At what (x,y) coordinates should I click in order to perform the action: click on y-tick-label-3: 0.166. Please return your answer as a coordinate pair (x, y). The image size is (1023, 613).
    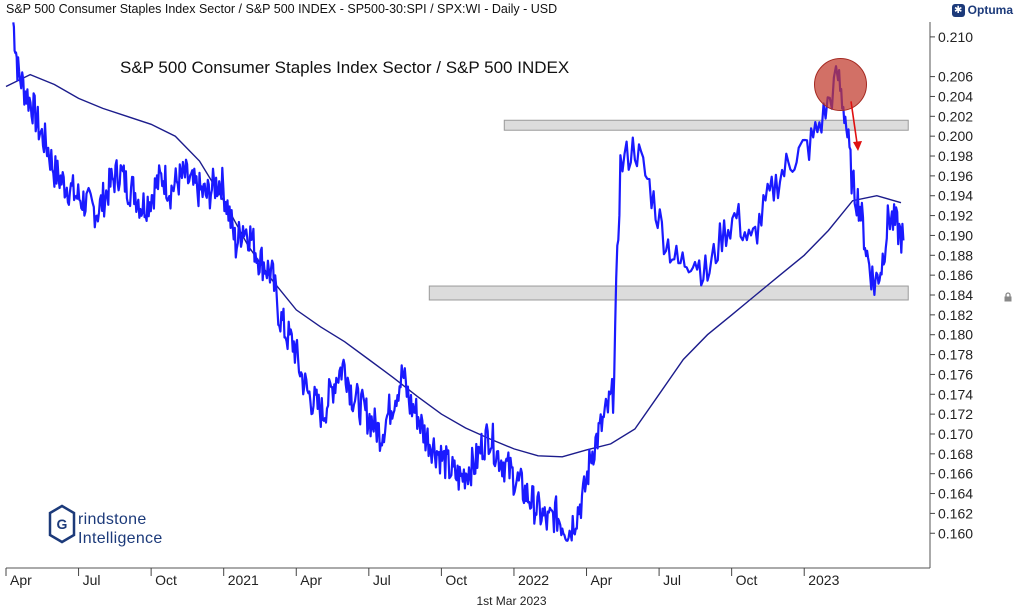
    Looking at the image, I should click on (955, 474).